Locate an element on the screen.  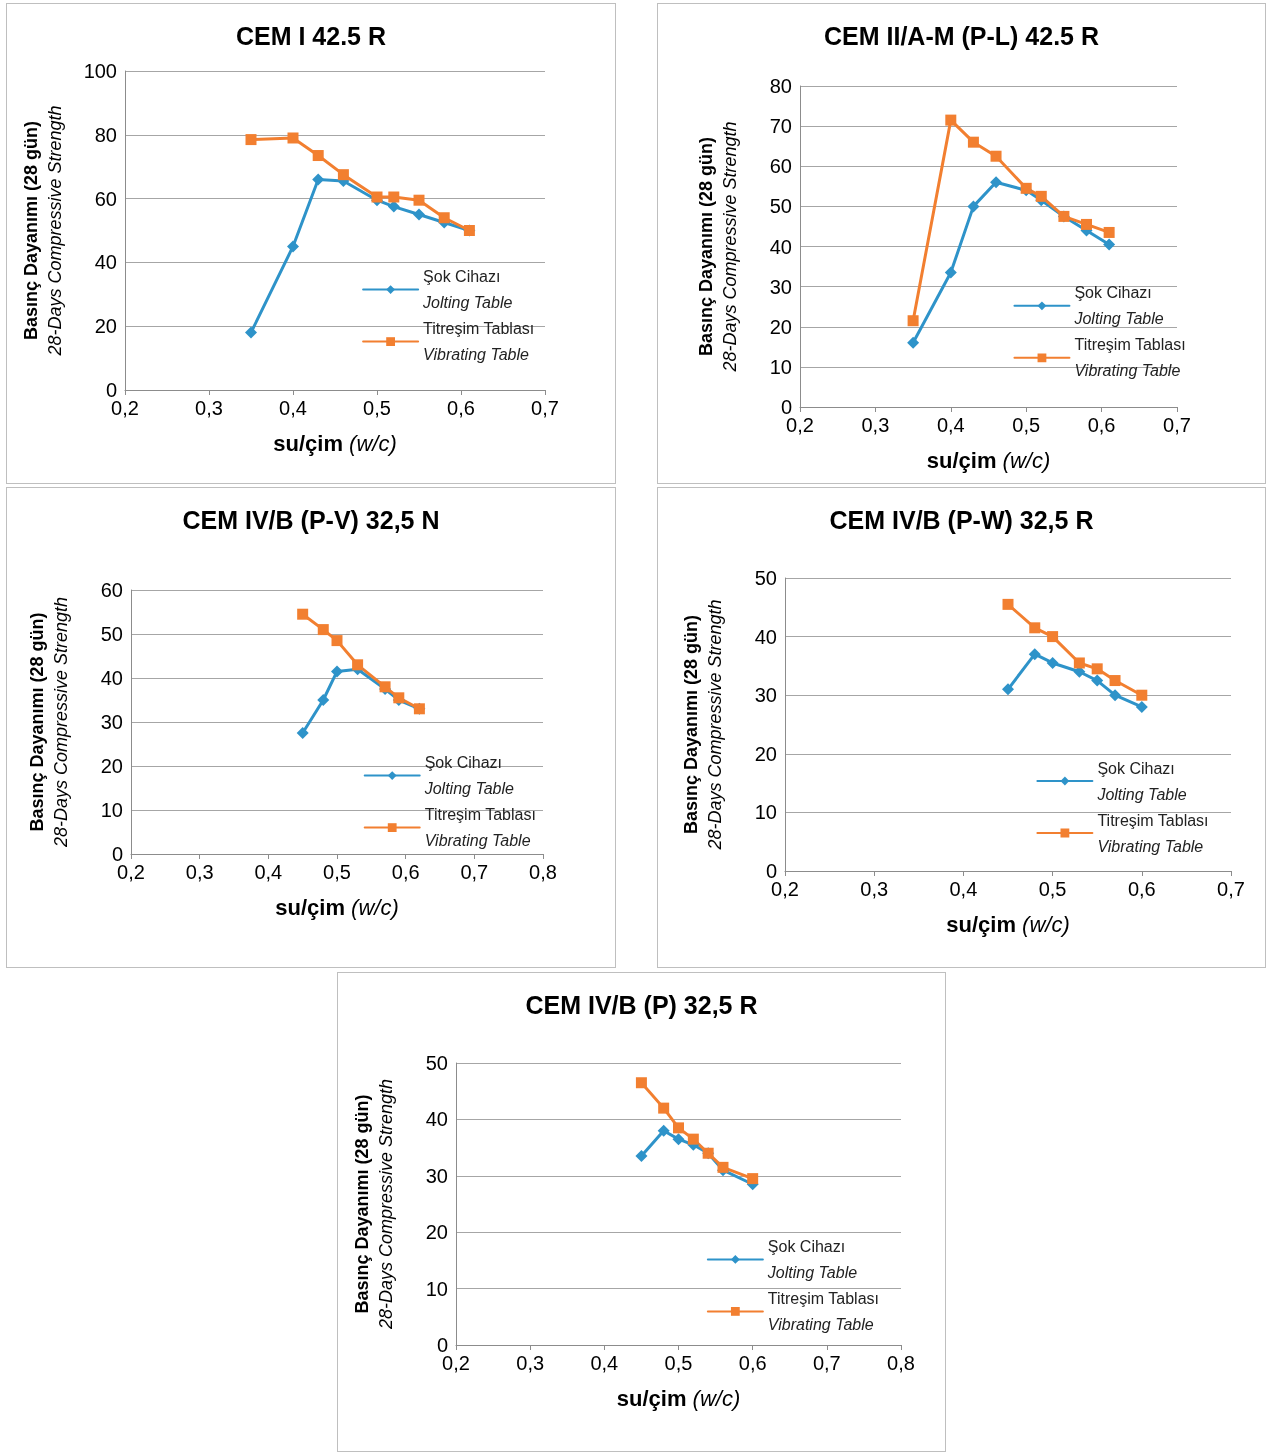
chart-title: CEM IV/B (P-V) 32,5 N is located at coordinates (311, 519).